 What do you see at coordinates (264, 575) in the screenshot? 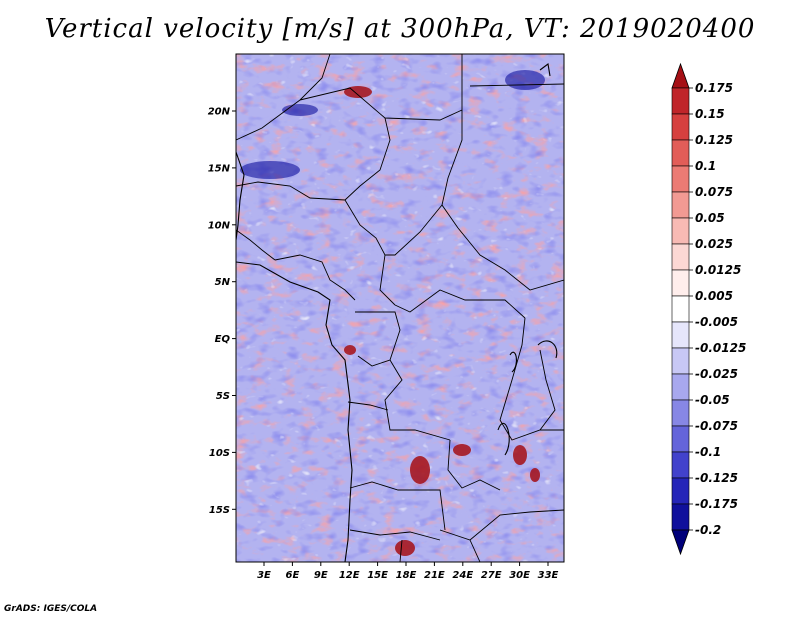
I see `lon-label: 3E` at bounding box center [264, 575].